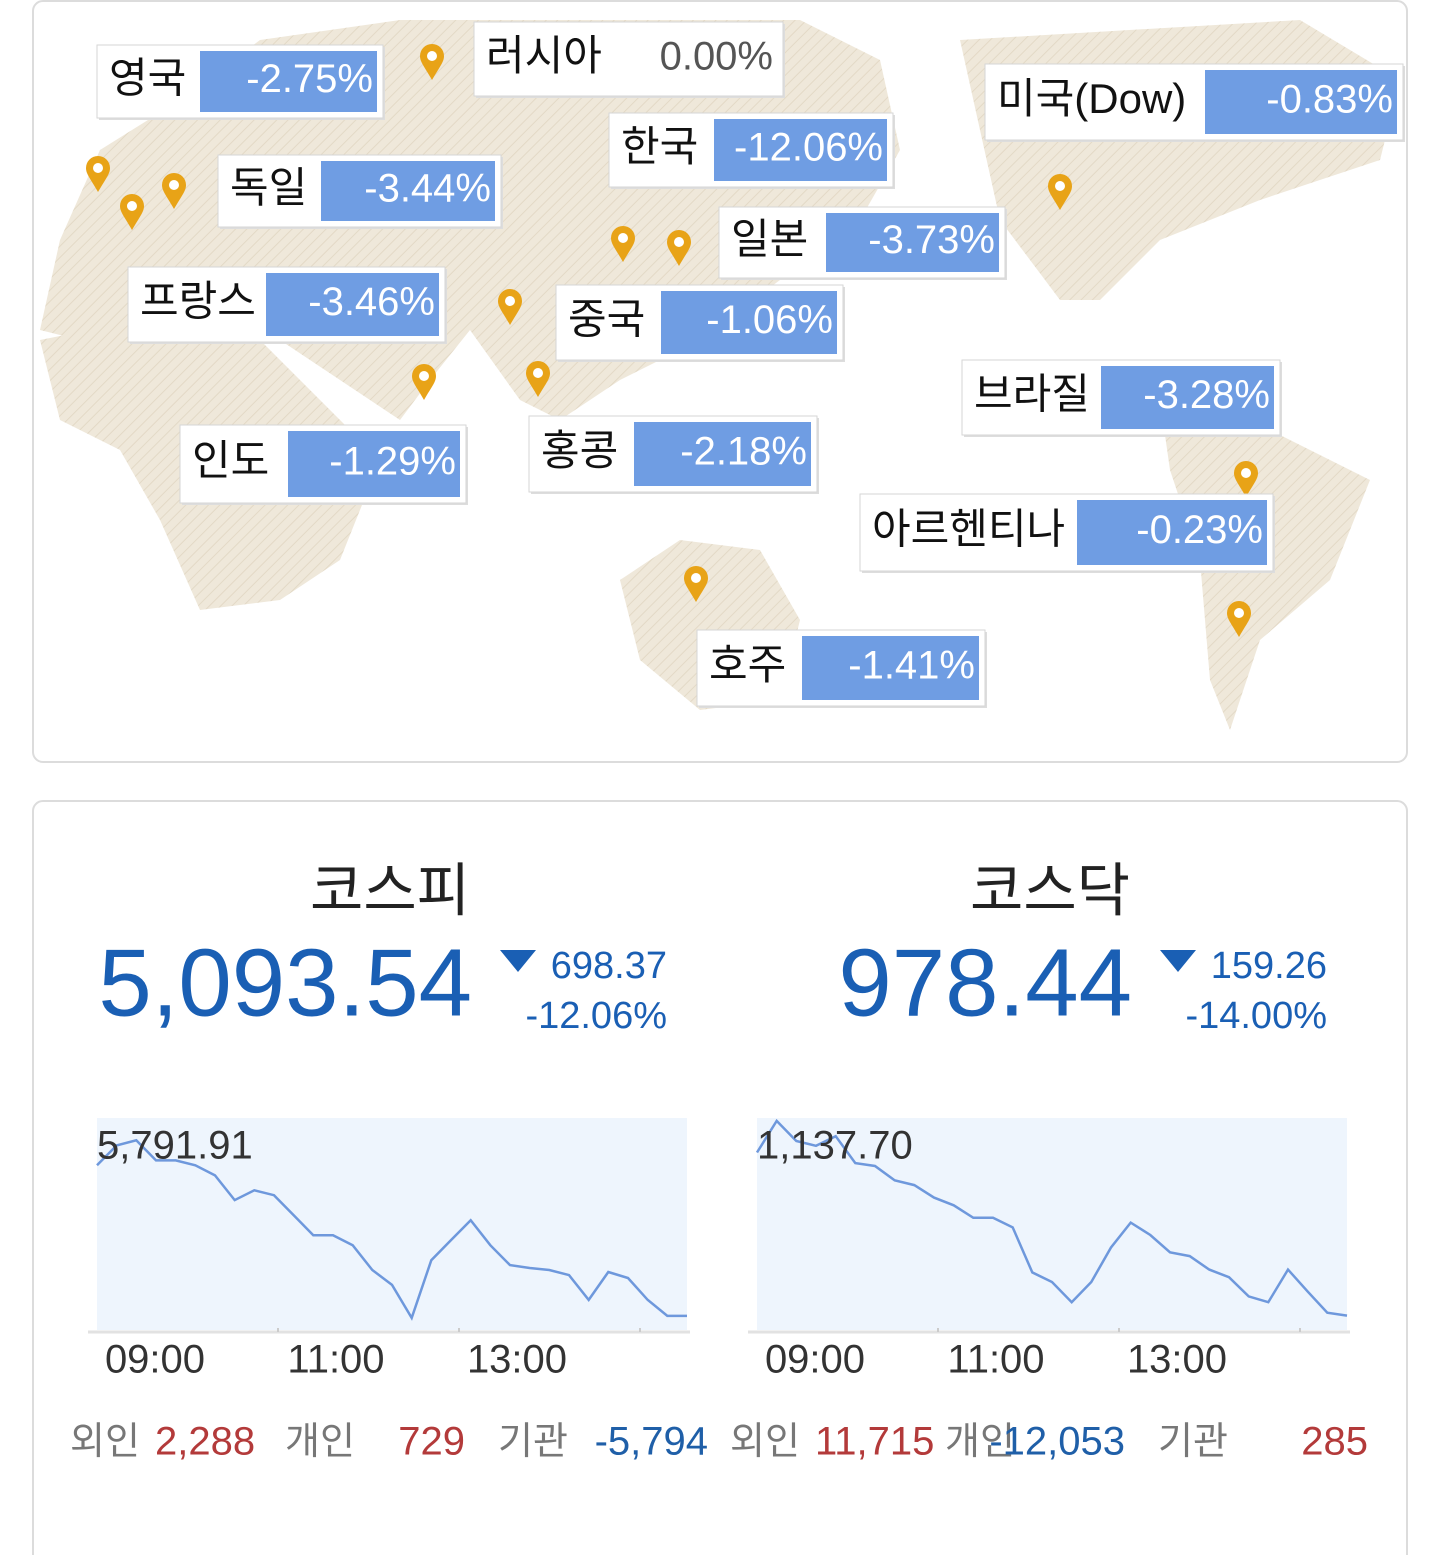 The height and width of the screenshot is (1555, 1439). I want to click on marker-label: 중국 -1.06%, so click(700, 323).